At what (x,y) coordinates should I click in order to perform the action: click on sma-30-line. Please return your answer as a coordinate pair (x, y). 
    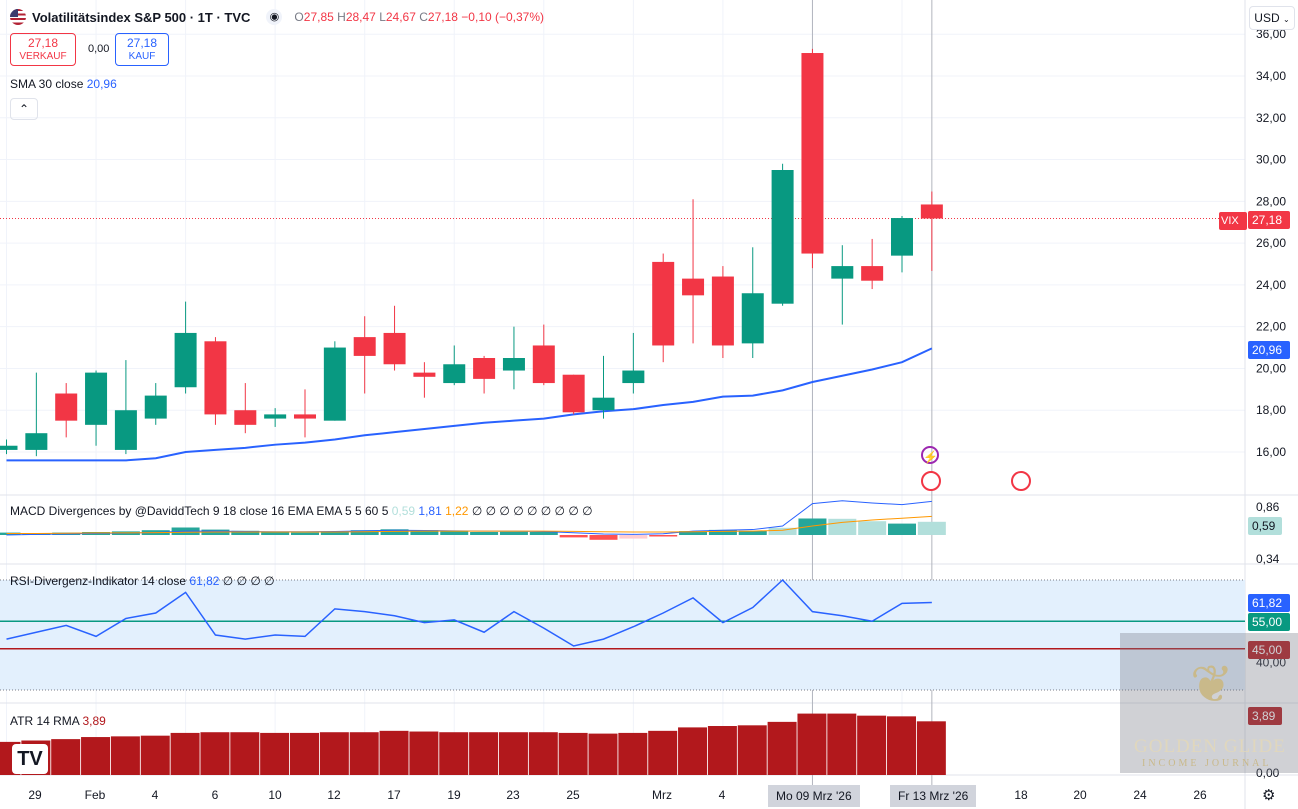
    Looking at the image, I should click on (469, 404).